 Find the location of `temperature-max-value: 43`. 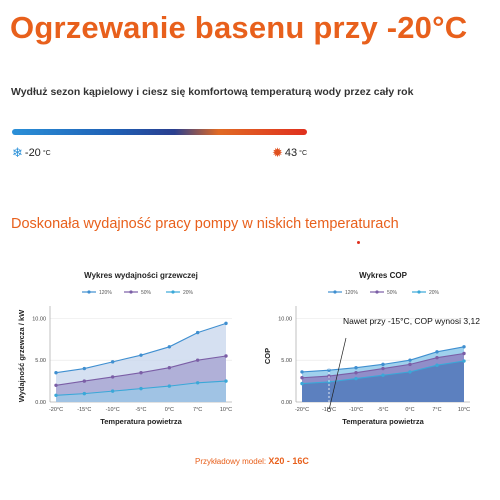

temperature-max-value: 43 is located at coordinates (291, 153).